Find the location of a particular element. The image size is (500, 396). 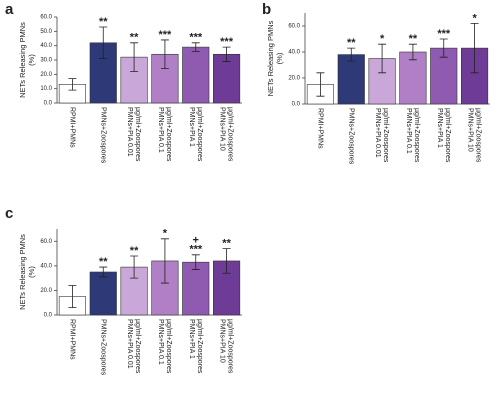

y-tick-label: 30.0 is located at coordinates (46, 61).